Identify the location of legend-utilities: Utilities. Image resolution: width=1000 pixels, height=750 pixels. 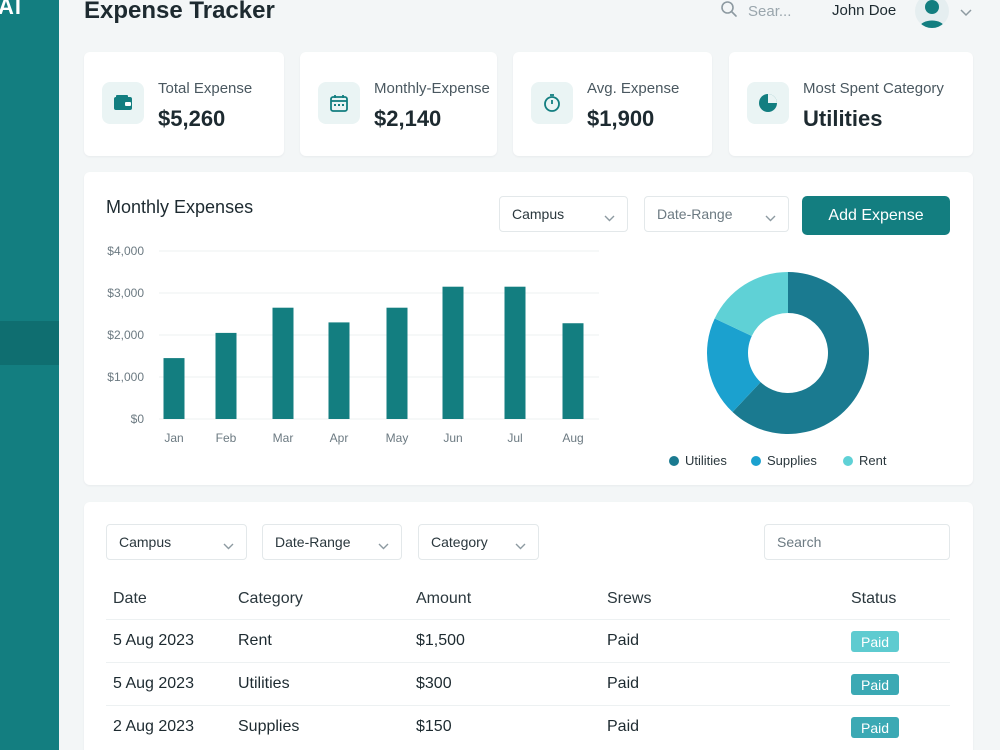
(698, 460).